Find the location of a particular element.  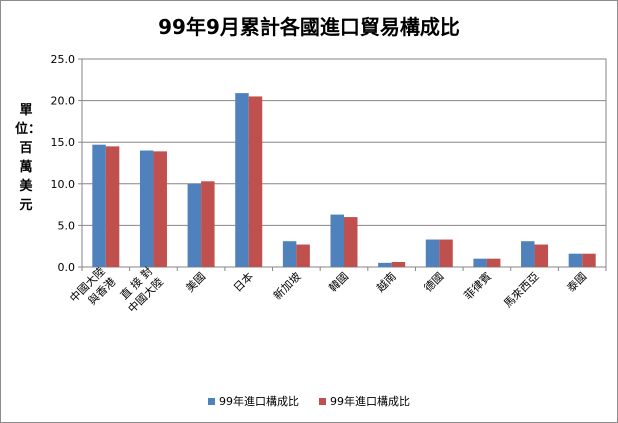

x-category-label: 日本 is located at coordinates (242, 281).